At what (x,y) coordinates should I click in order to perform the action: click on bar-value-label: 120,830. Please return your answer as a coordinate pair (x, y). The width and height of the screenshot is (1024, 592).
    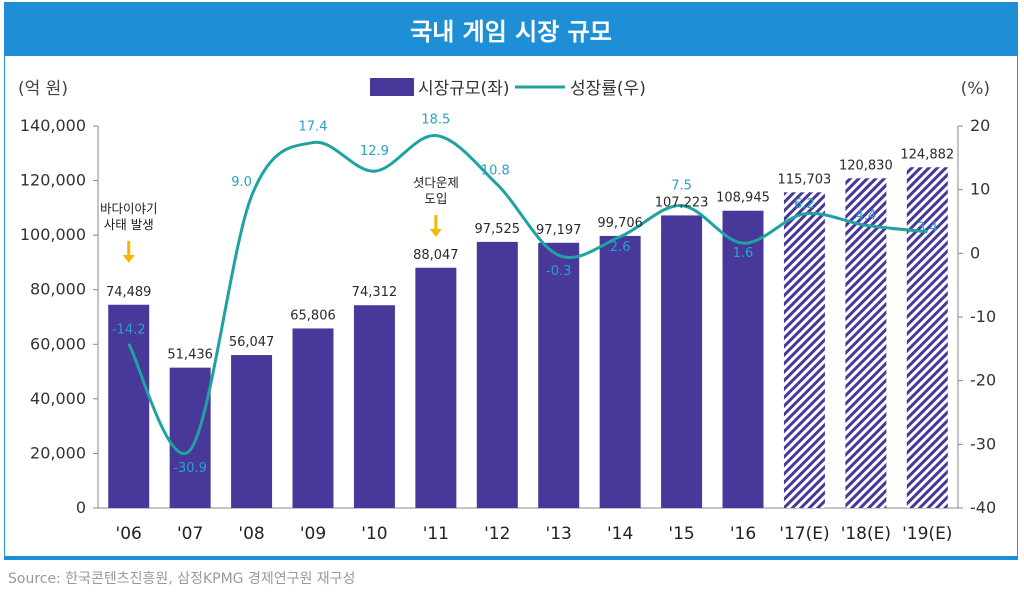
    Looking at the image, I should click on (866, 165).